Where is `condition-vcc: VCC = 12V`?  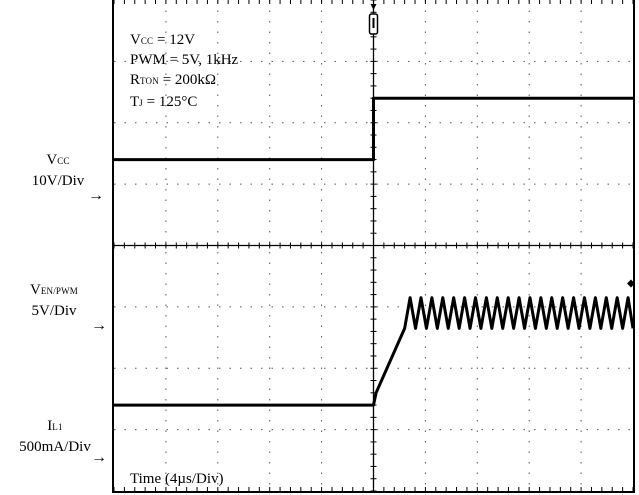 condition-vcc: VCC = 12V is located at coordinates (163, 40).